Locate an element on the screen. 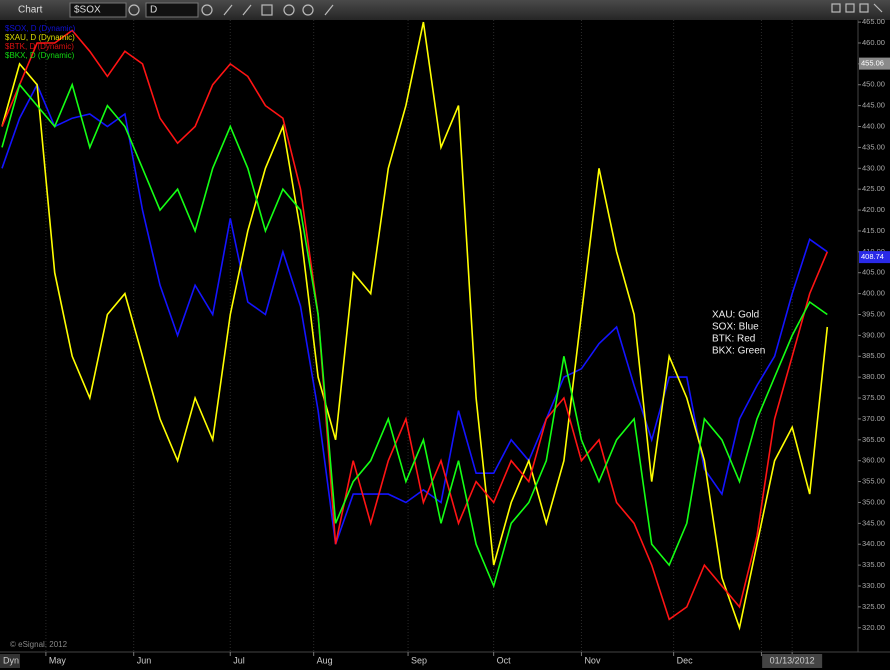 This screenshot has width=890, height=670. draw-icon is located at coordinates (228, 10).